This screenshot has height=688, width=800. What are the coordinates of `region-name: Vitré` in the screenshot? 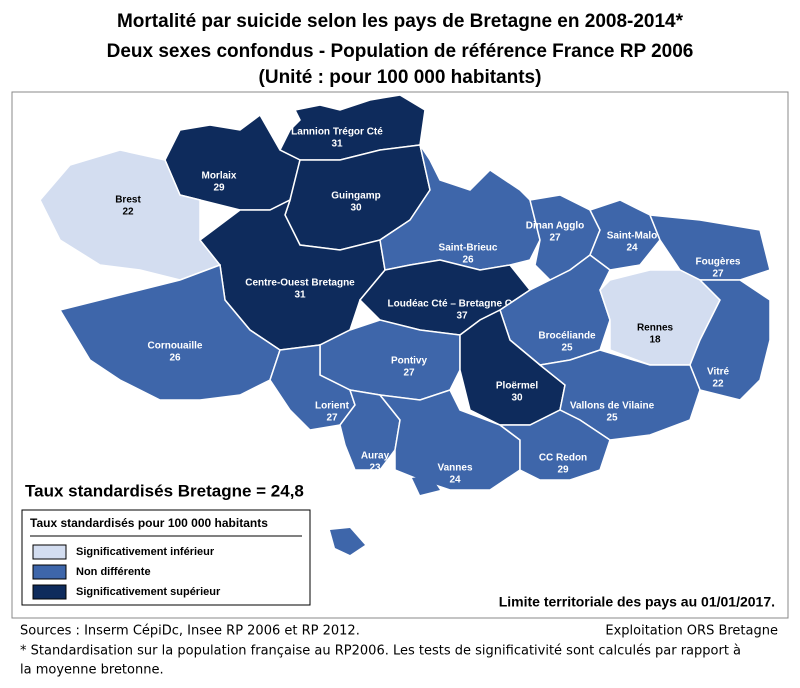 It's located at (718, 372).